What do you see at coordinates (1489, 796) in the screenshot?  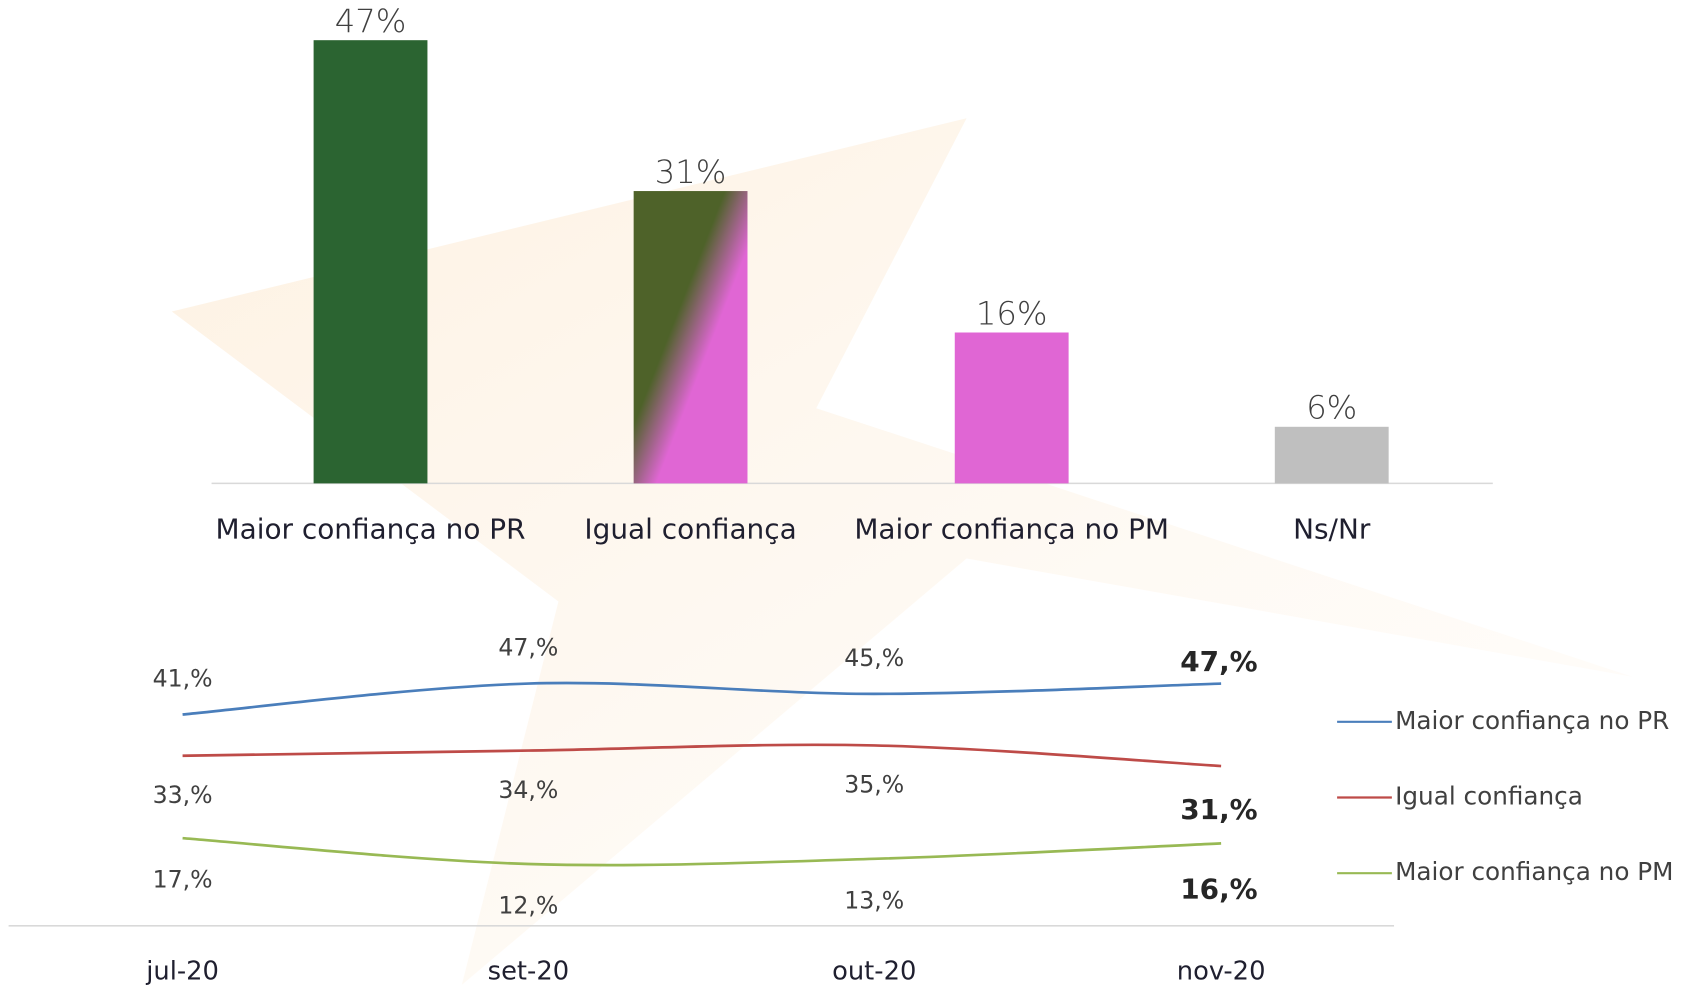 I see `legend-label: Igual confiança` at bounding box center [1489, 796].